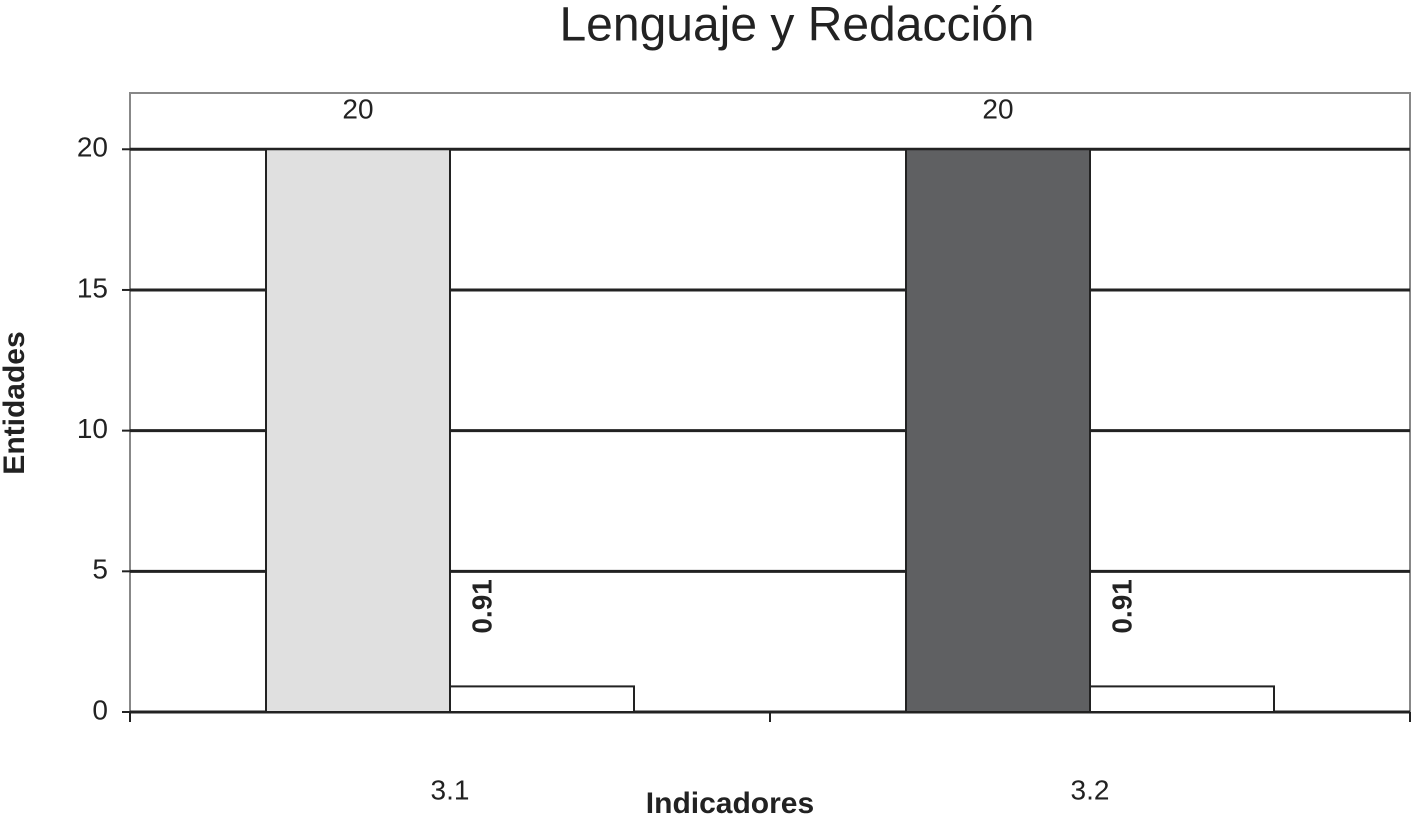 The height and width of the screenshot is (822, 1415). I want to click on y-axis-label: Entidades, so click(15, 402).